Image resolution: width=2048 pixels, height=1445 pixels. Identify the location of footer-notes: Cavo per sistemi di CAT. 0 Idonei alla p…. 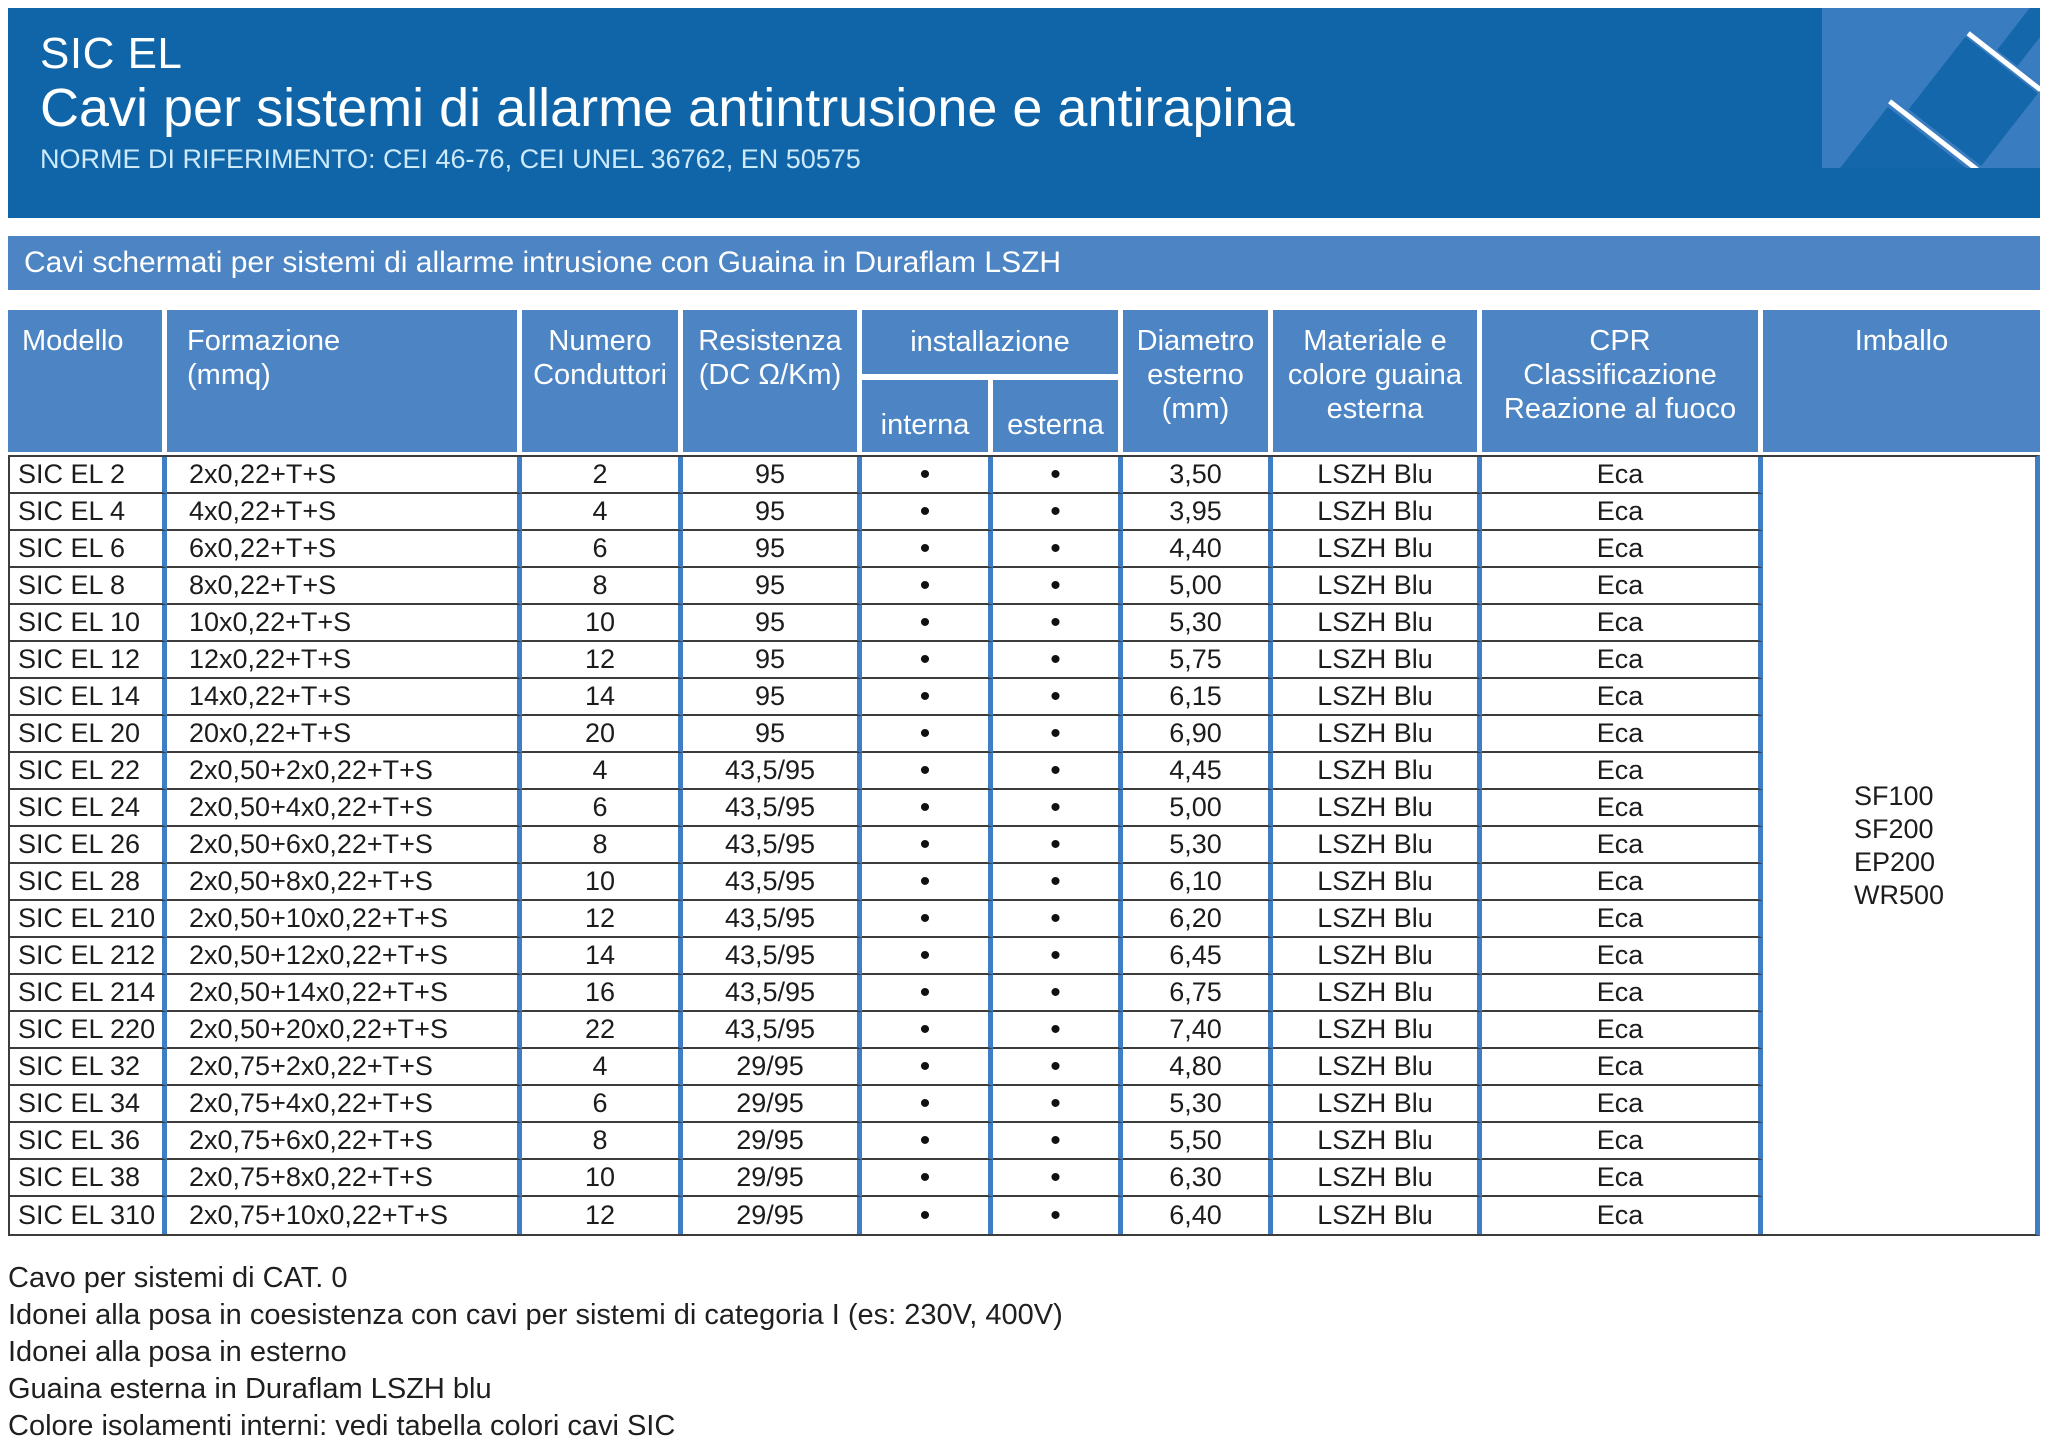
(1024, 1352).